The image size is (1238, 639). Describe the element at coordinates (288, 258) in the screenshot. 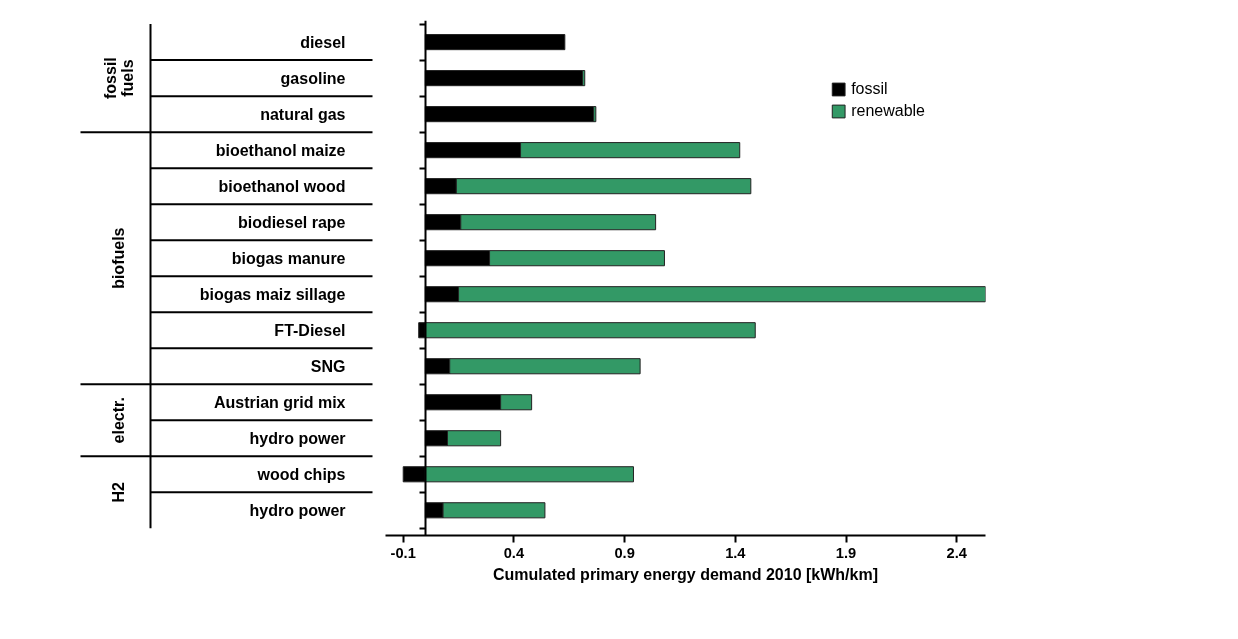

I see `y-tick-label: biogas manure` at that location.